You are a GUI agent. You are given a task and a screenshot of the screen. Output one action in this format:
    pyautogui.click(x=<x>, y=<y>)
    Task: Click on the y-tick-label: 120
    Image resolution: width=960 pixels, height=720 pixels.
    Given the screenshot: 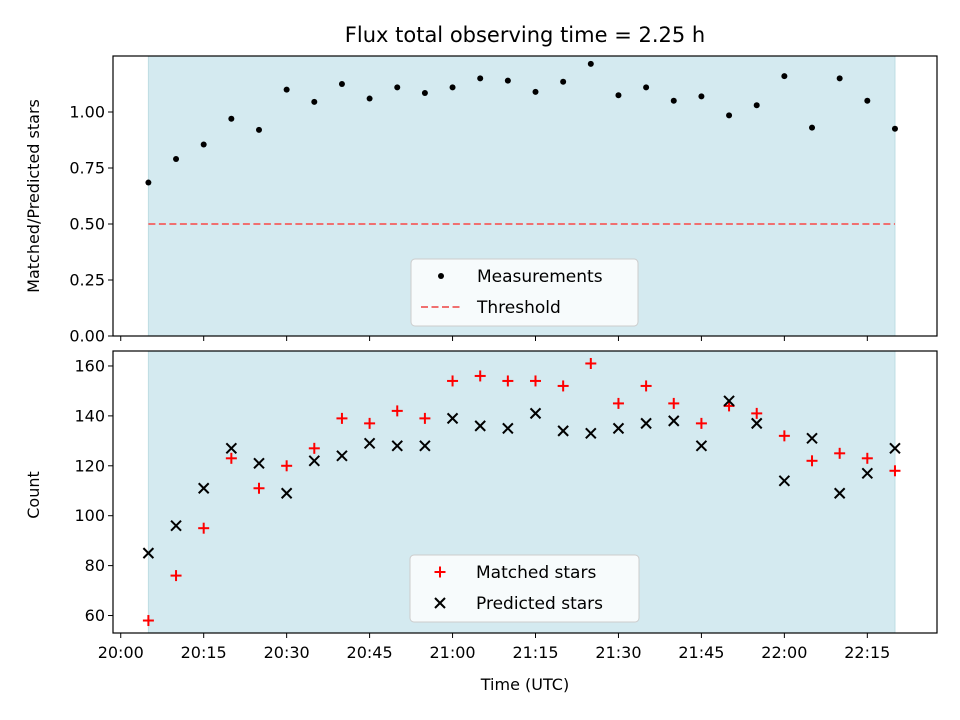 What is the action you would take?
    pyautogui.click(x=89, y=465)
    